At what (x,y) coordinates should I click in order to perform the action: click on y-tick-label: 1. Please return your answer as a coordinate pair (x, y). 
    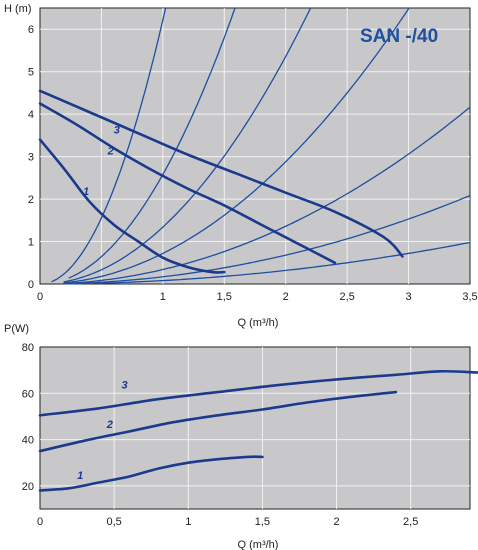
    Looking at the image, I should click on (31, 243).